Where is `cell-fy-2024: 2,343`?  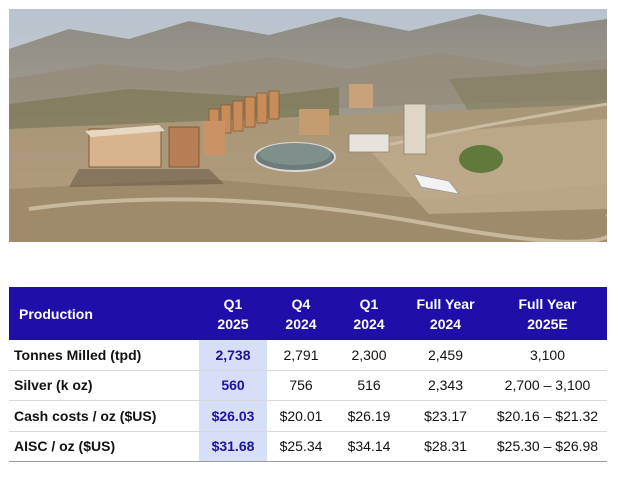
cell-fy-2024: 2,343 is located at coordinates (445, 385).